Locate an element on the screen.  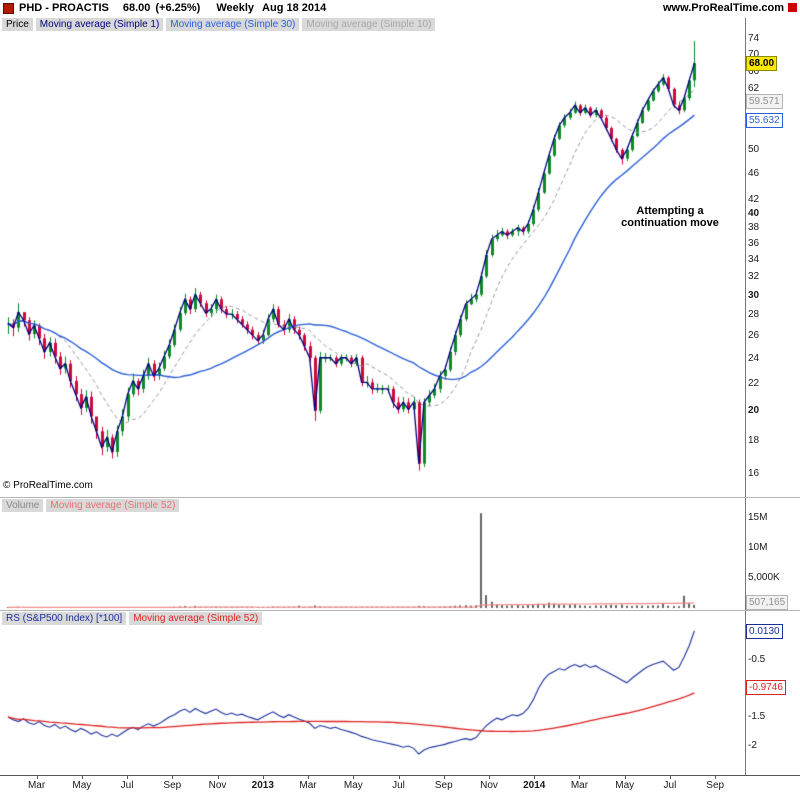
price-change: (+6.25%) is located at coordinates (178, 8).